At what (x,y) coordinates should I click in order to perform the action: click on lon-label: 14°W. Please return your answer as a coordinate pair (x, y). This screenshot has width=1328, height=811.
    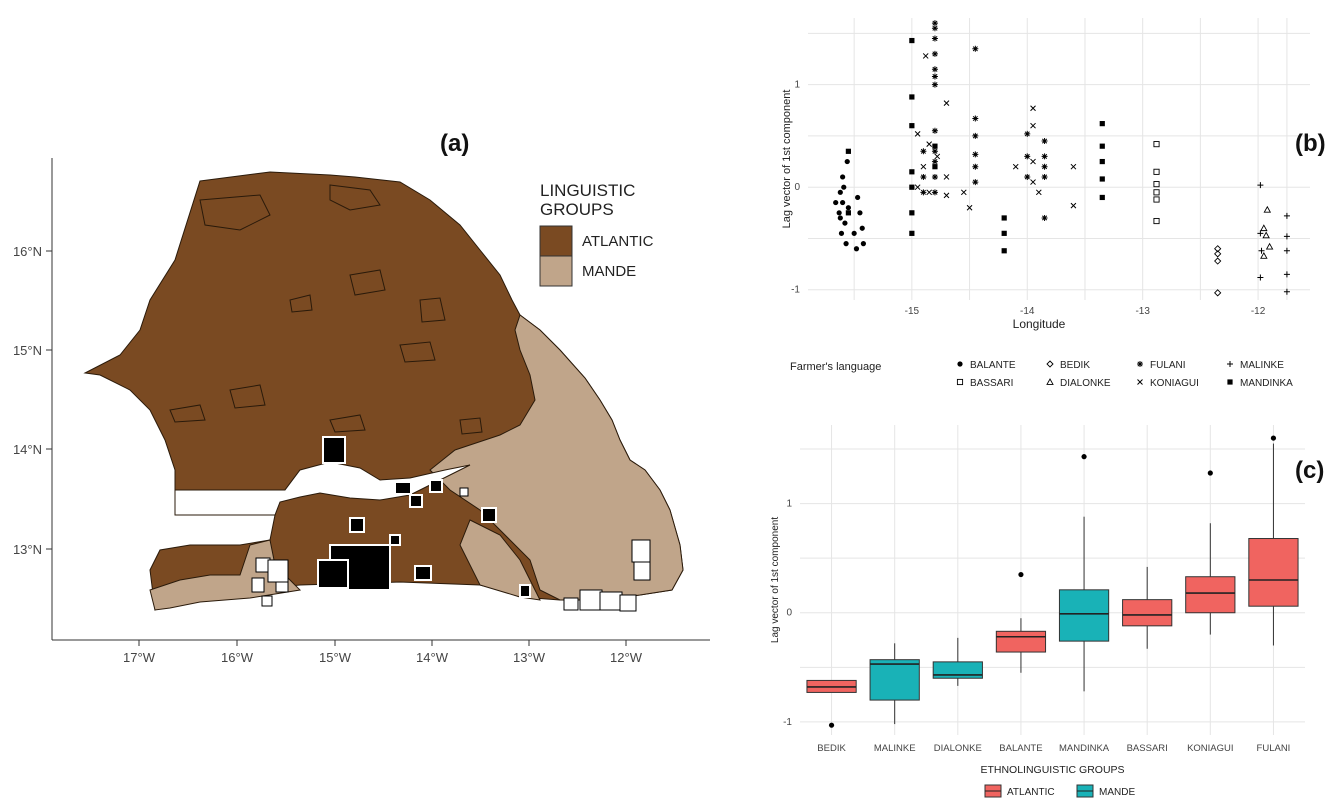
    Looking at the image, I should click on (432, 657).